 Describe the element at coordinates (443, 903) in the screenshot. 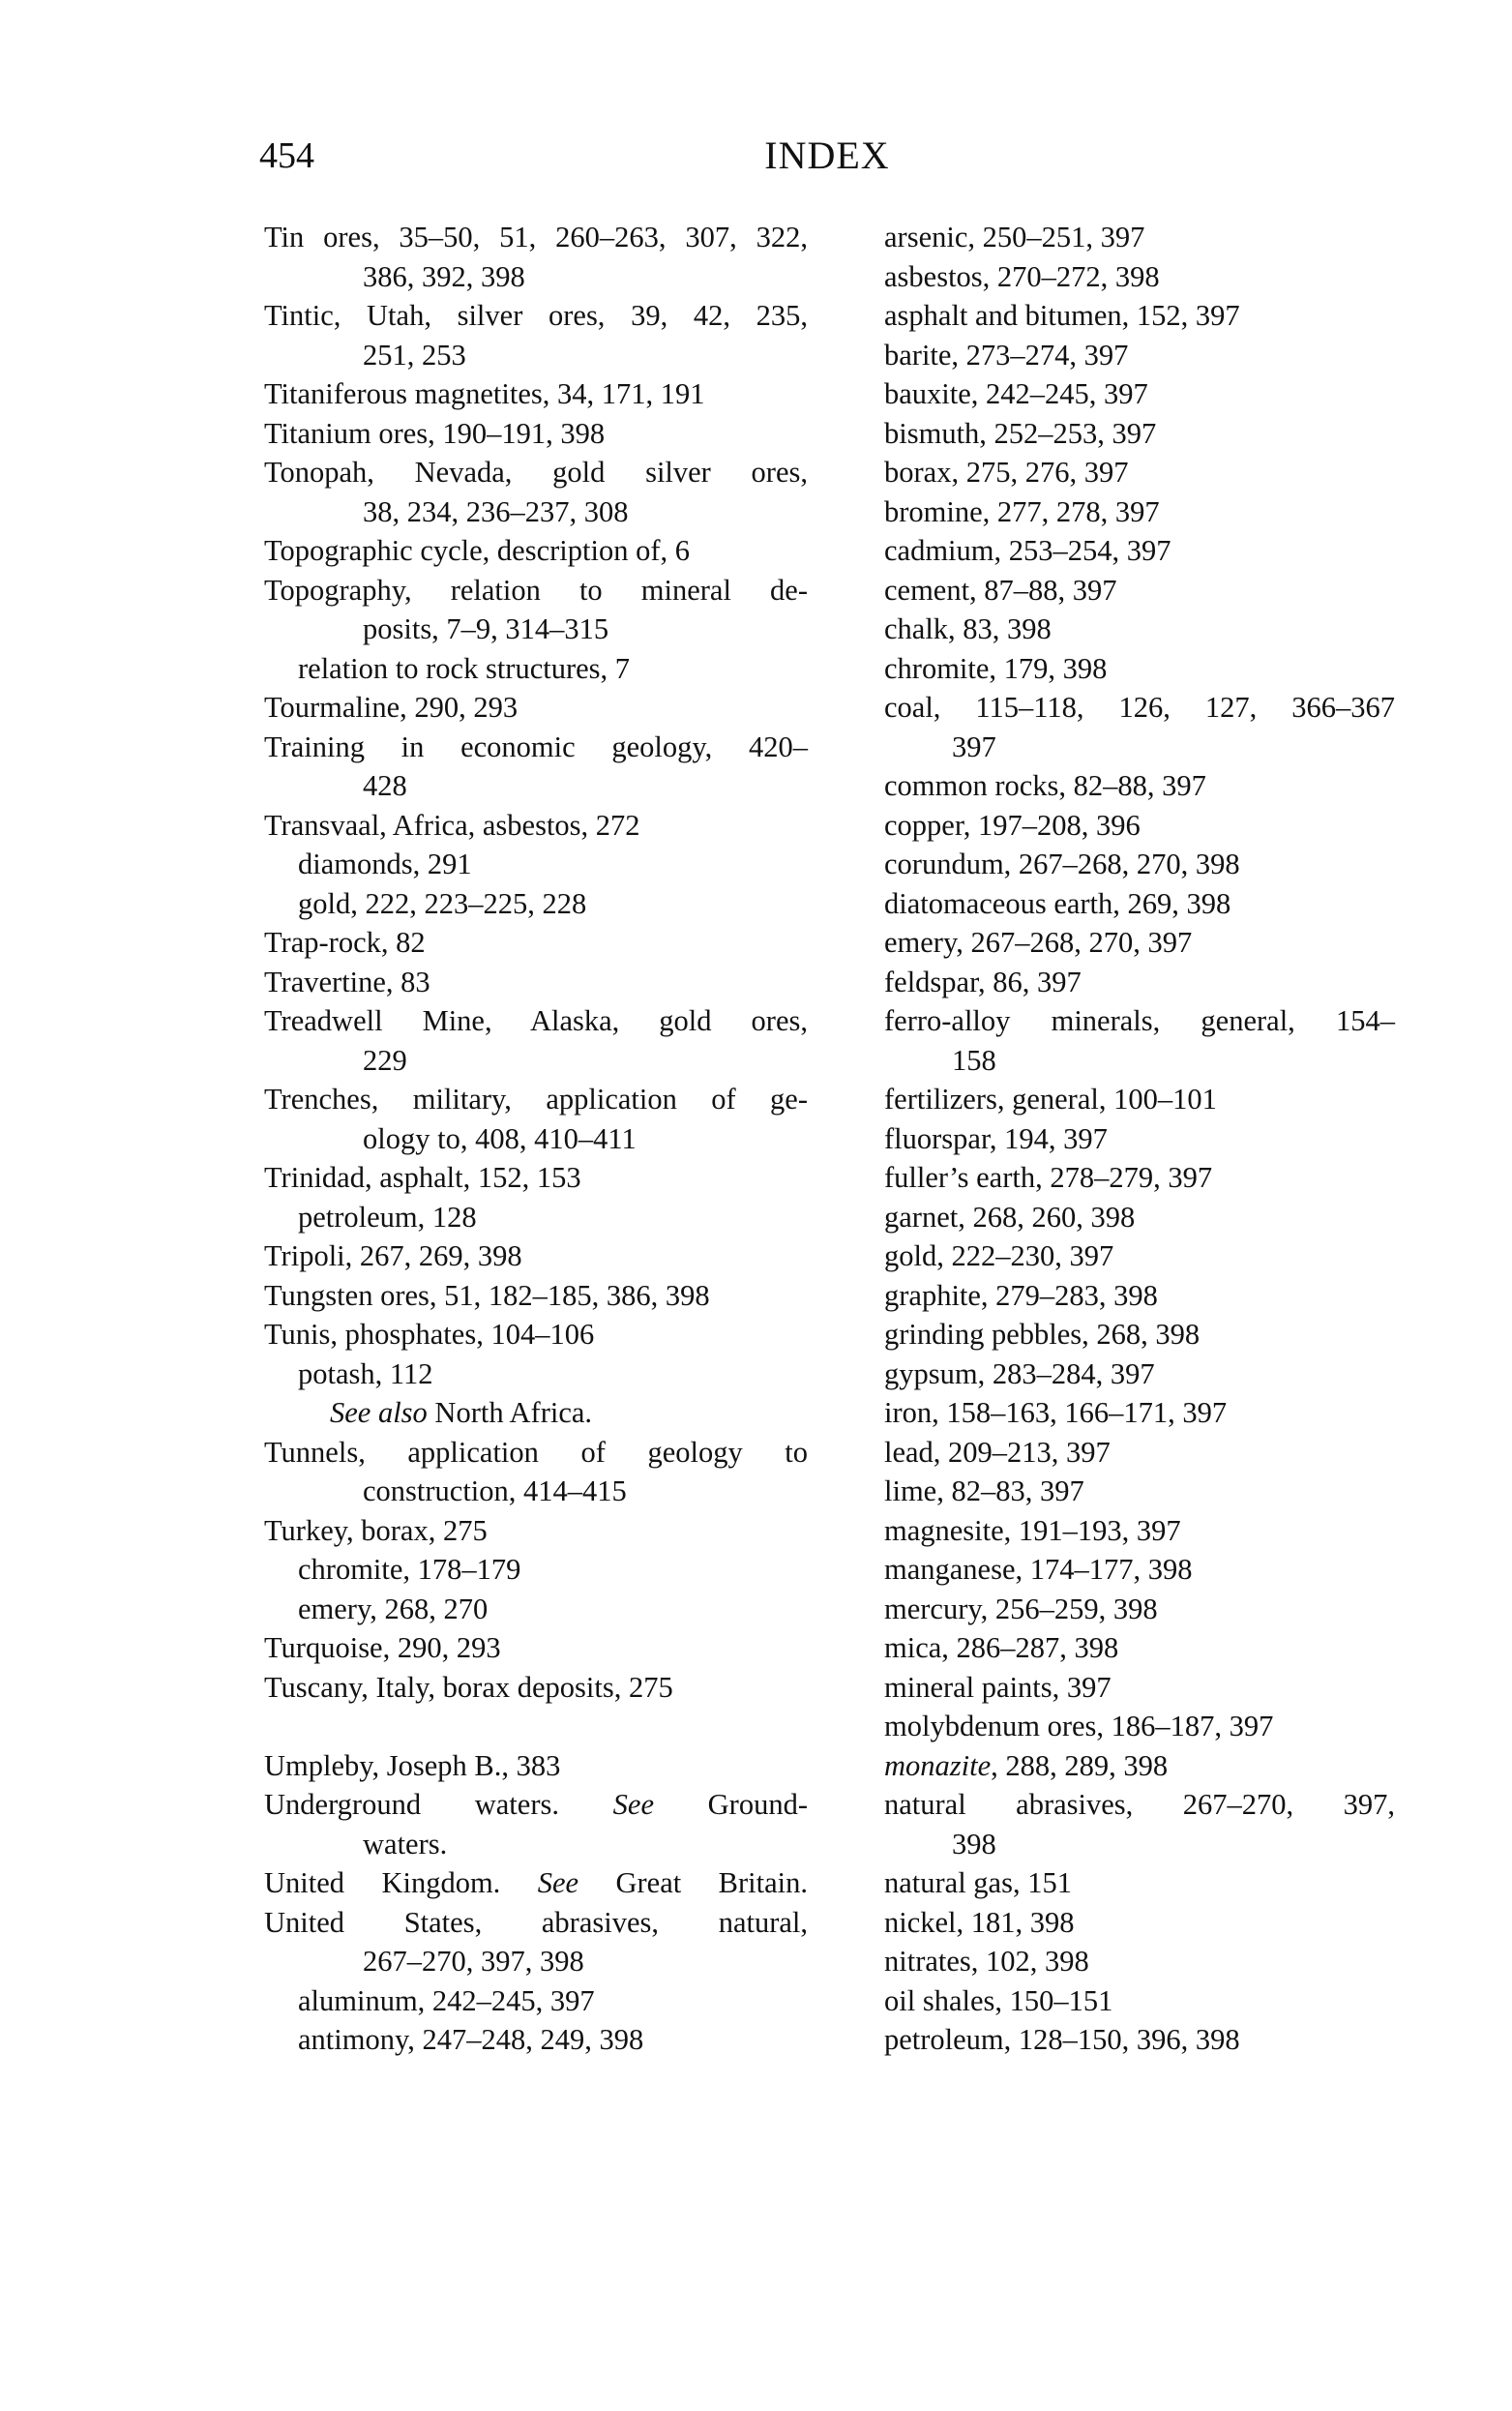

I see `index-entry-line: gold, 222, 223–225, 228` at that location.